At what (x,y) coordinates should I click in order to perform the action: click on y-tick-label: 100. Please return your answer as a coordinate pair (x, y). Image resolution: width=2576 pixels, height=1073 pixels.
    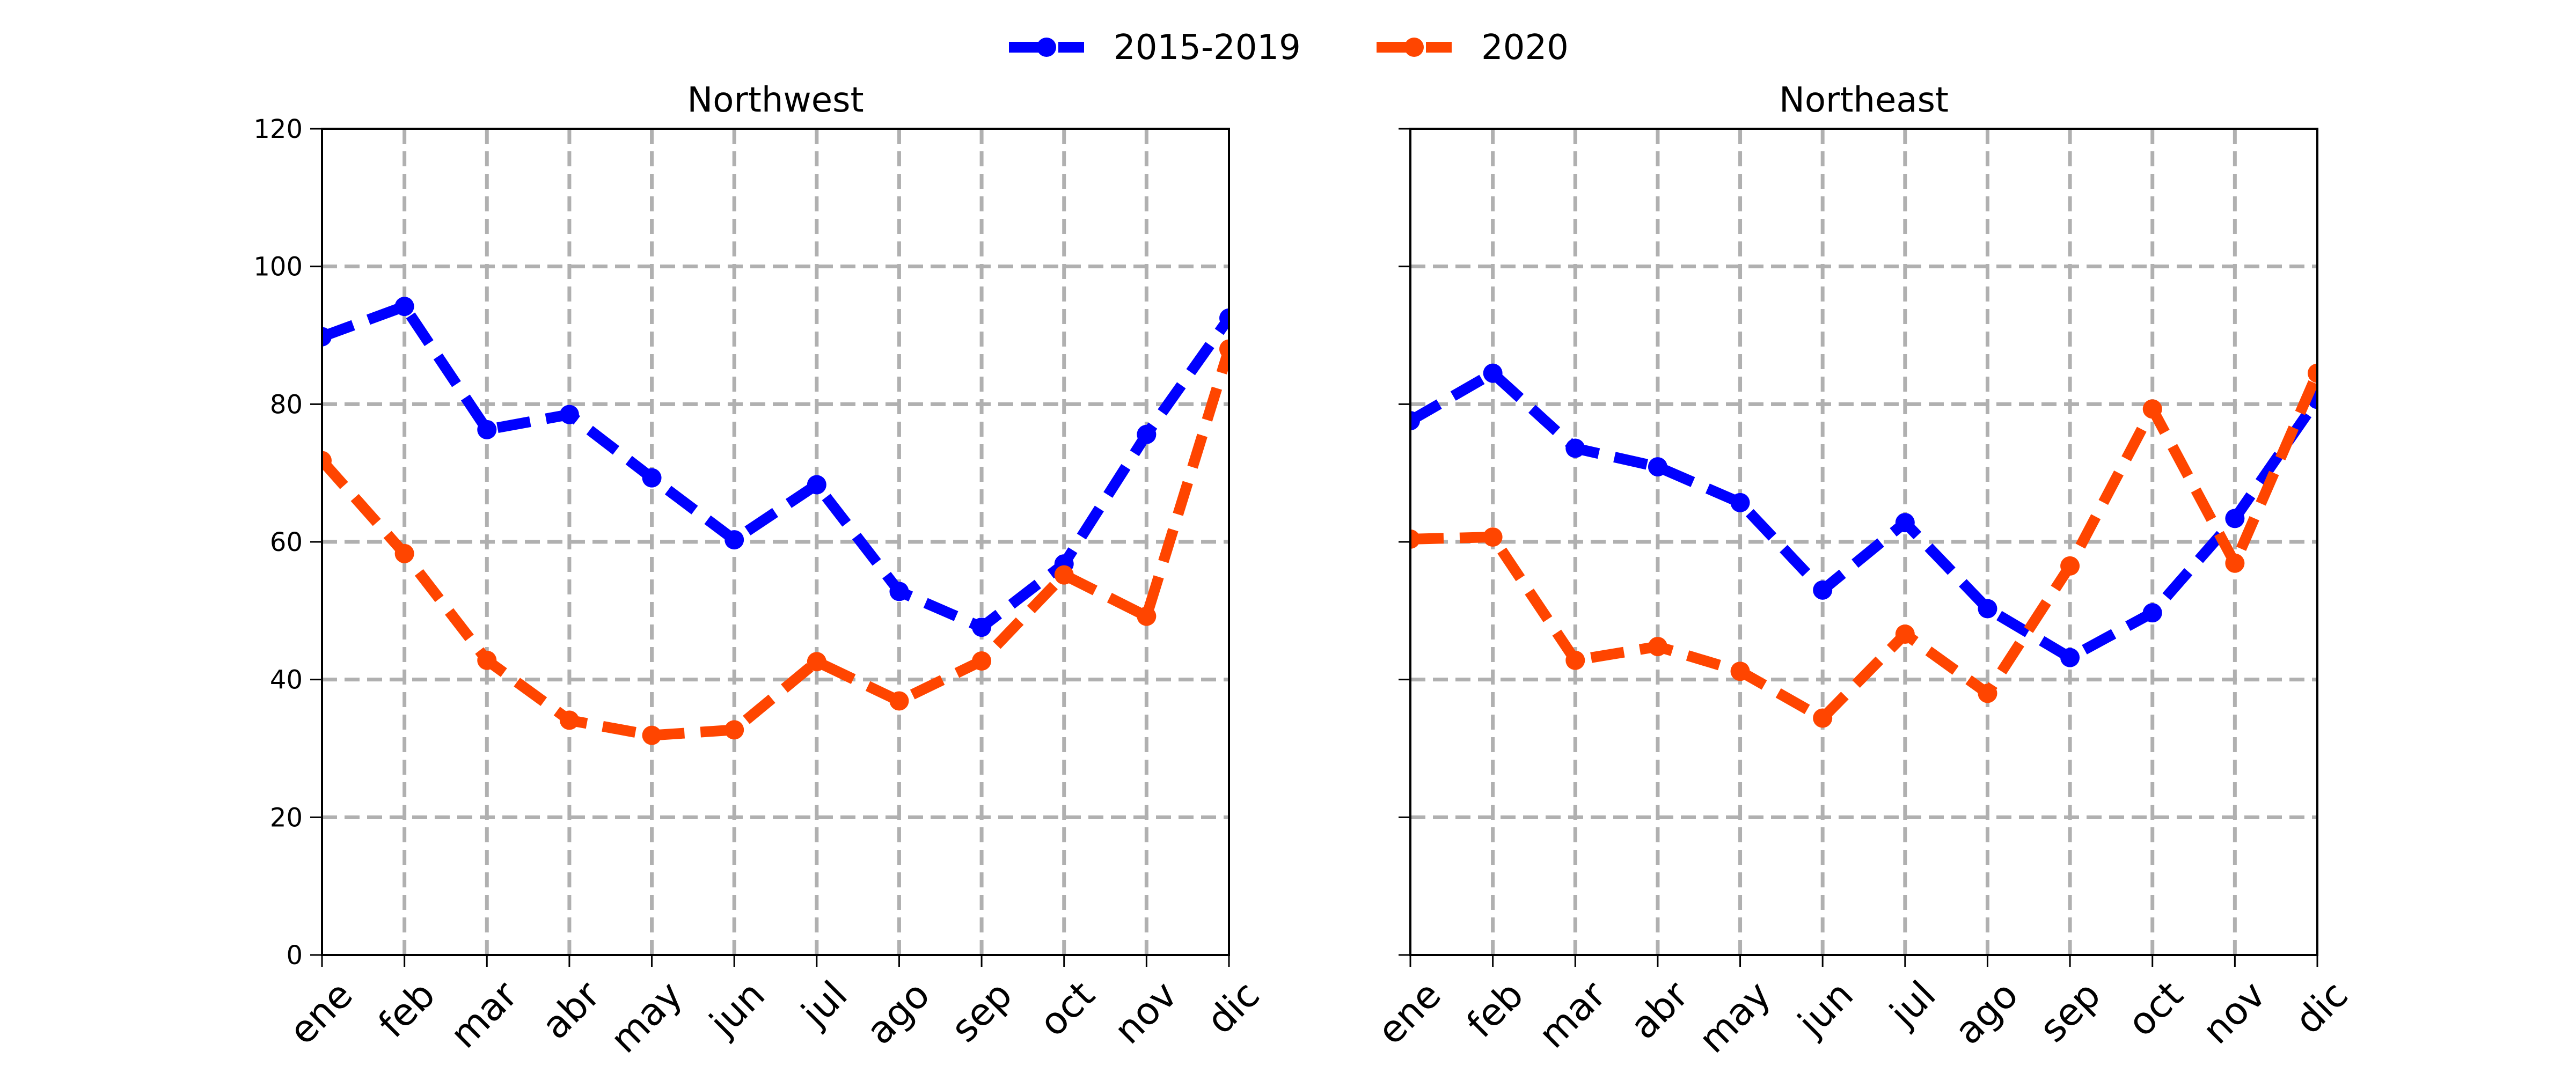
    Looking at the image, I should click on (278, 267).